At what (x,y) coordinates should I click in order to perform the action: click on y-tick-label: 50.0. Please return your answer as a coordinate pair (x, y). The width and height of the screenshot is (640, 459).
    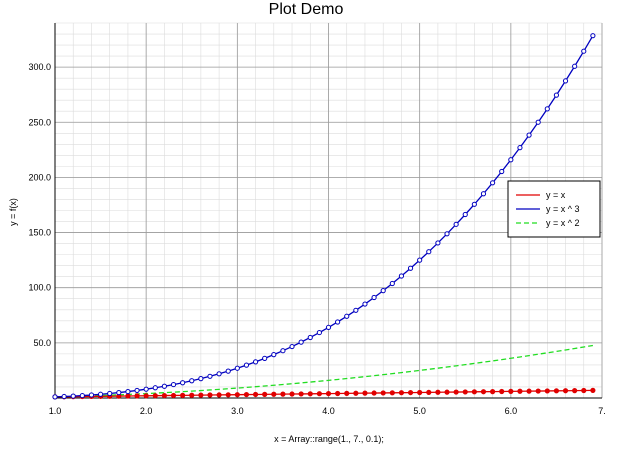
    Looking at the image, I should click on (42, 343).